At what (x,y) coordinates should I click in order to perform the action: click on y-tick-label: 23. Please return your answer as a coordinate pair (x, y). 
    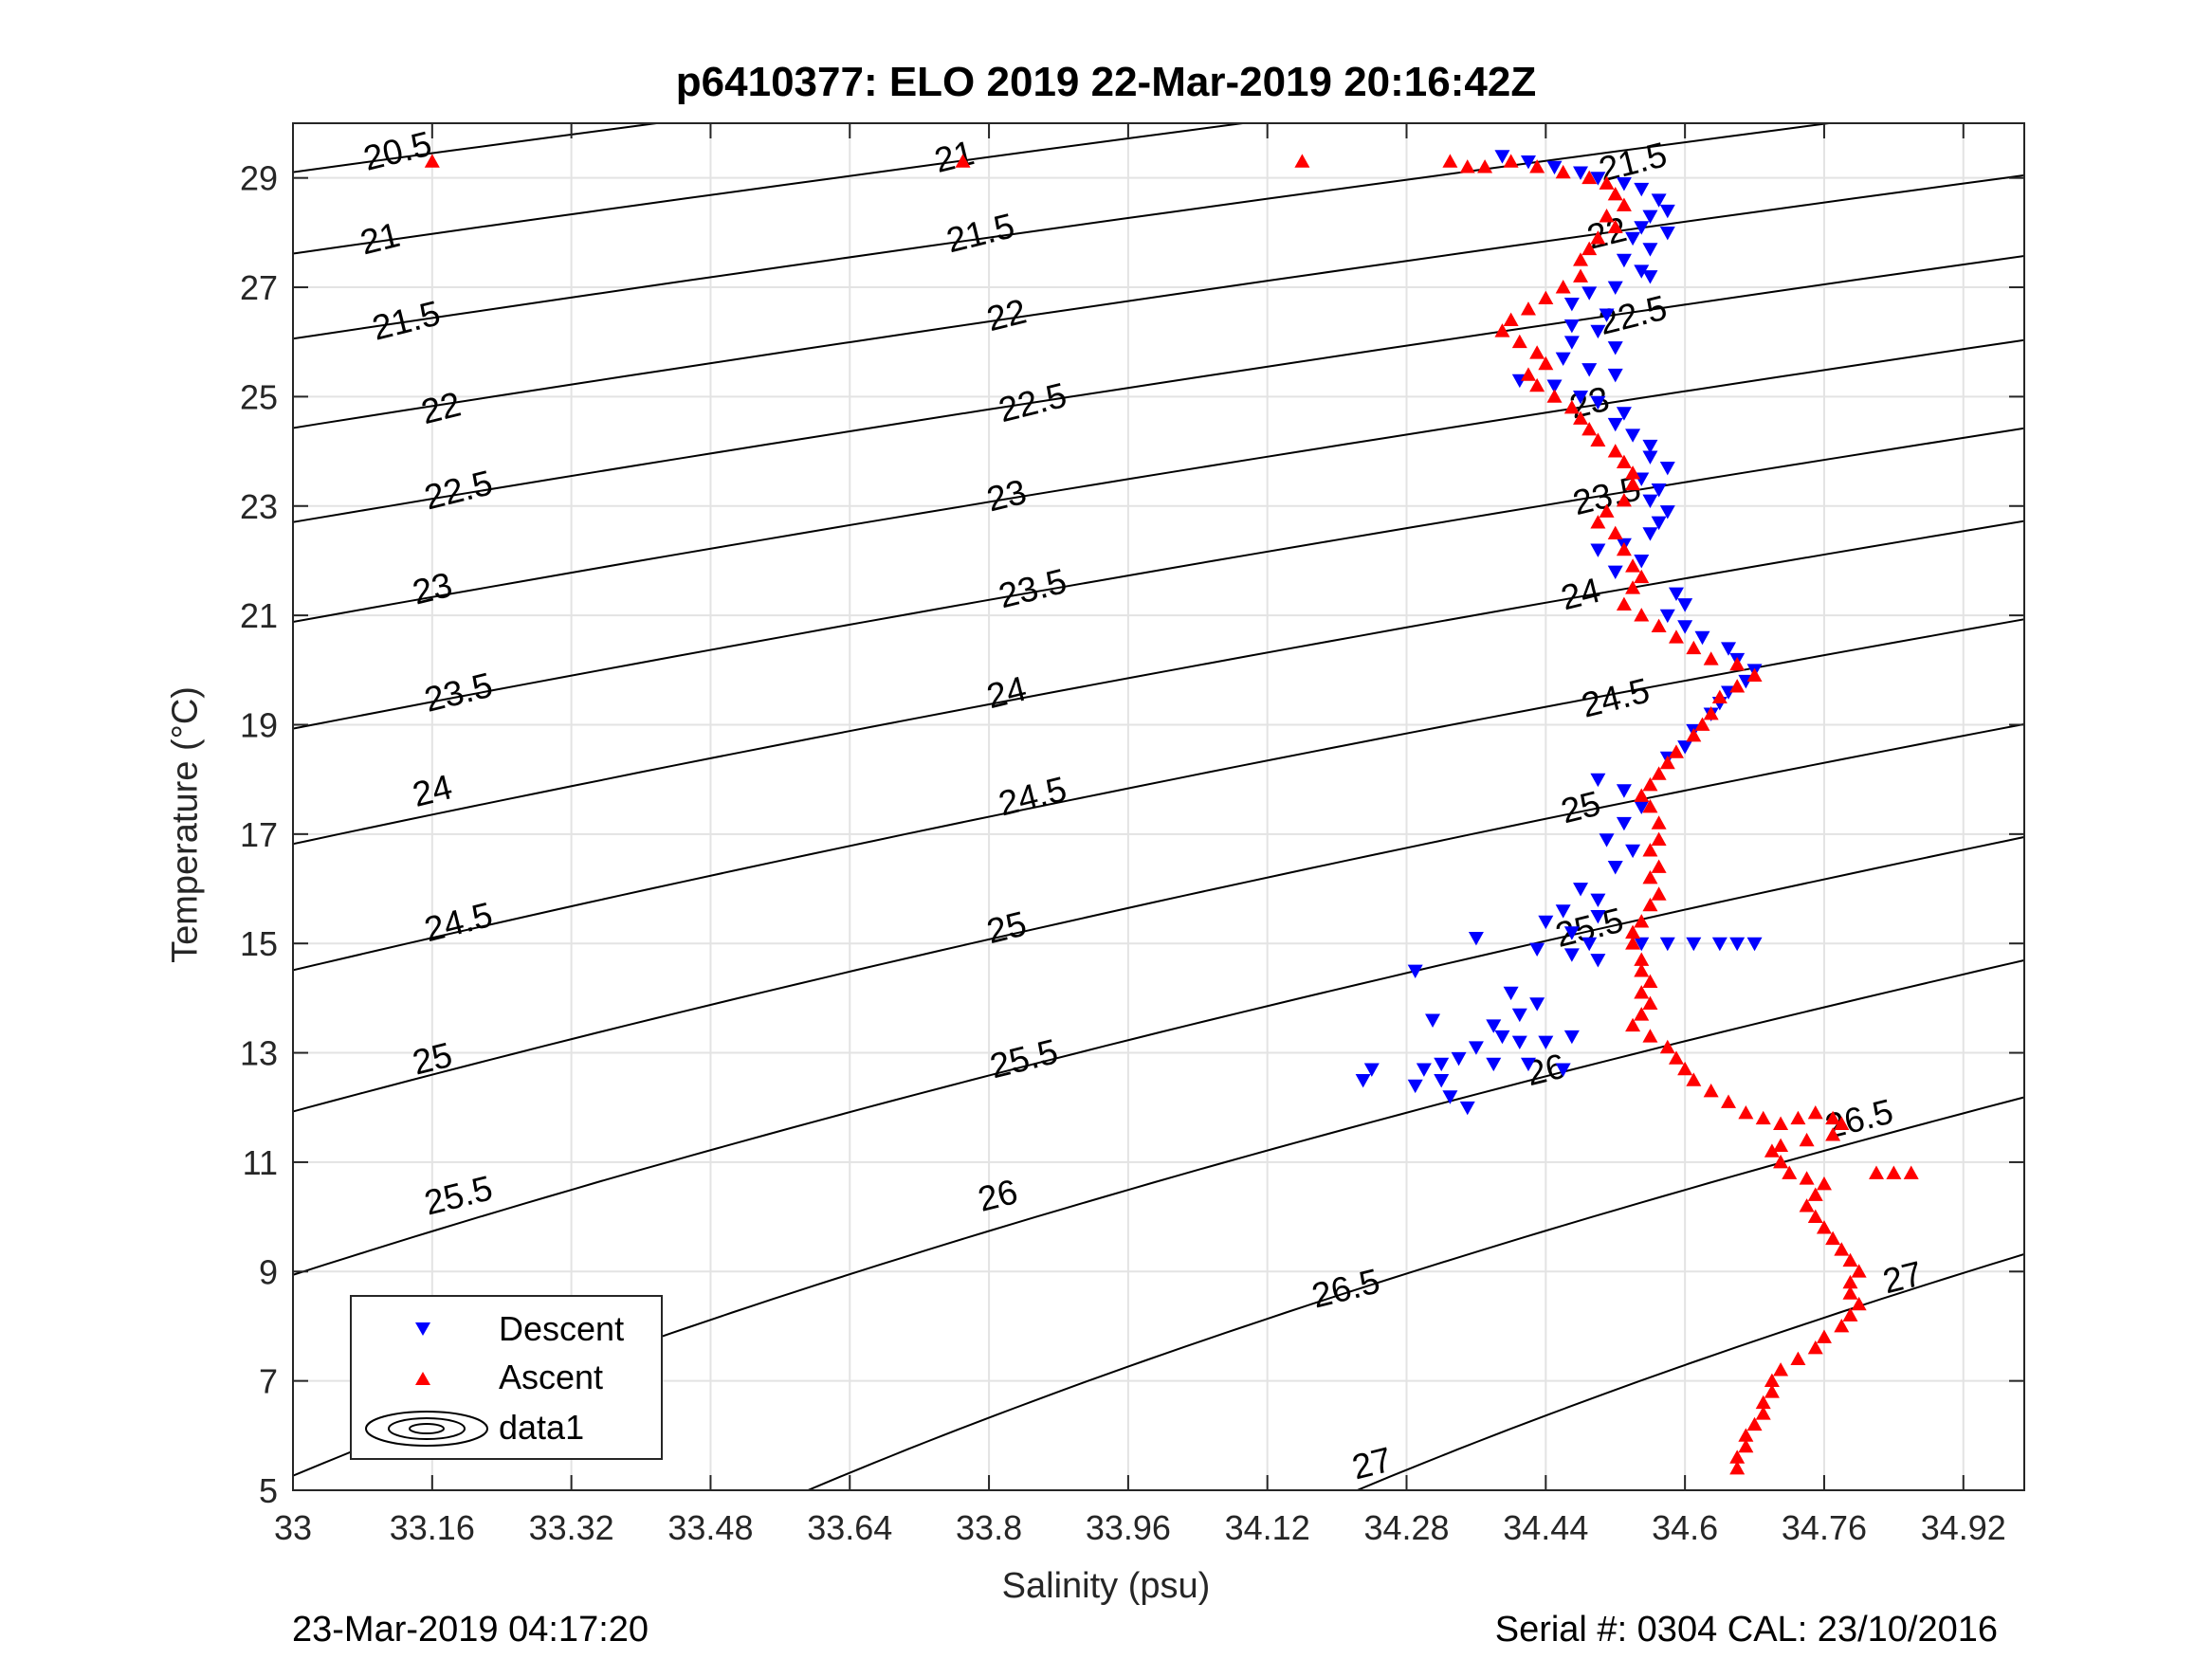
    Looking at the image, I should click on (259, 506).